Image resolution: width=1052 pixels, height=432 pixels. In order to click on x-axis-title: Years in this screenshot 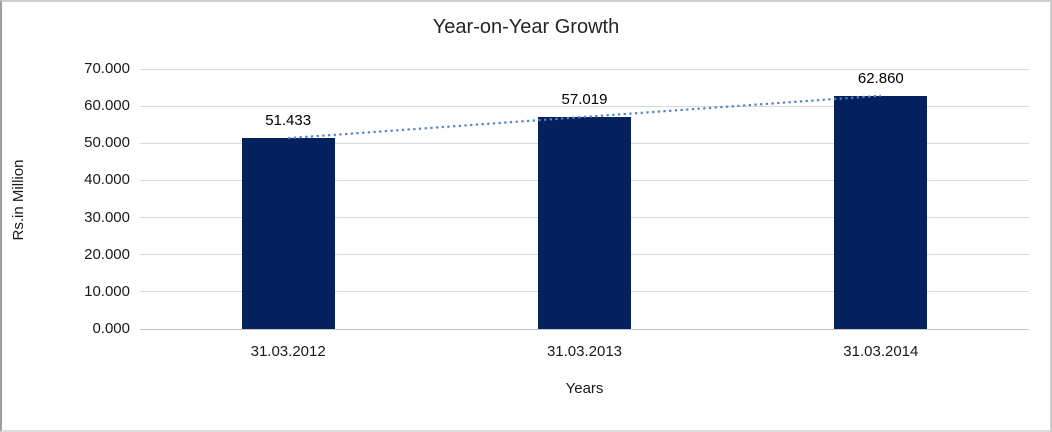, I will do `click(584, 388)`.